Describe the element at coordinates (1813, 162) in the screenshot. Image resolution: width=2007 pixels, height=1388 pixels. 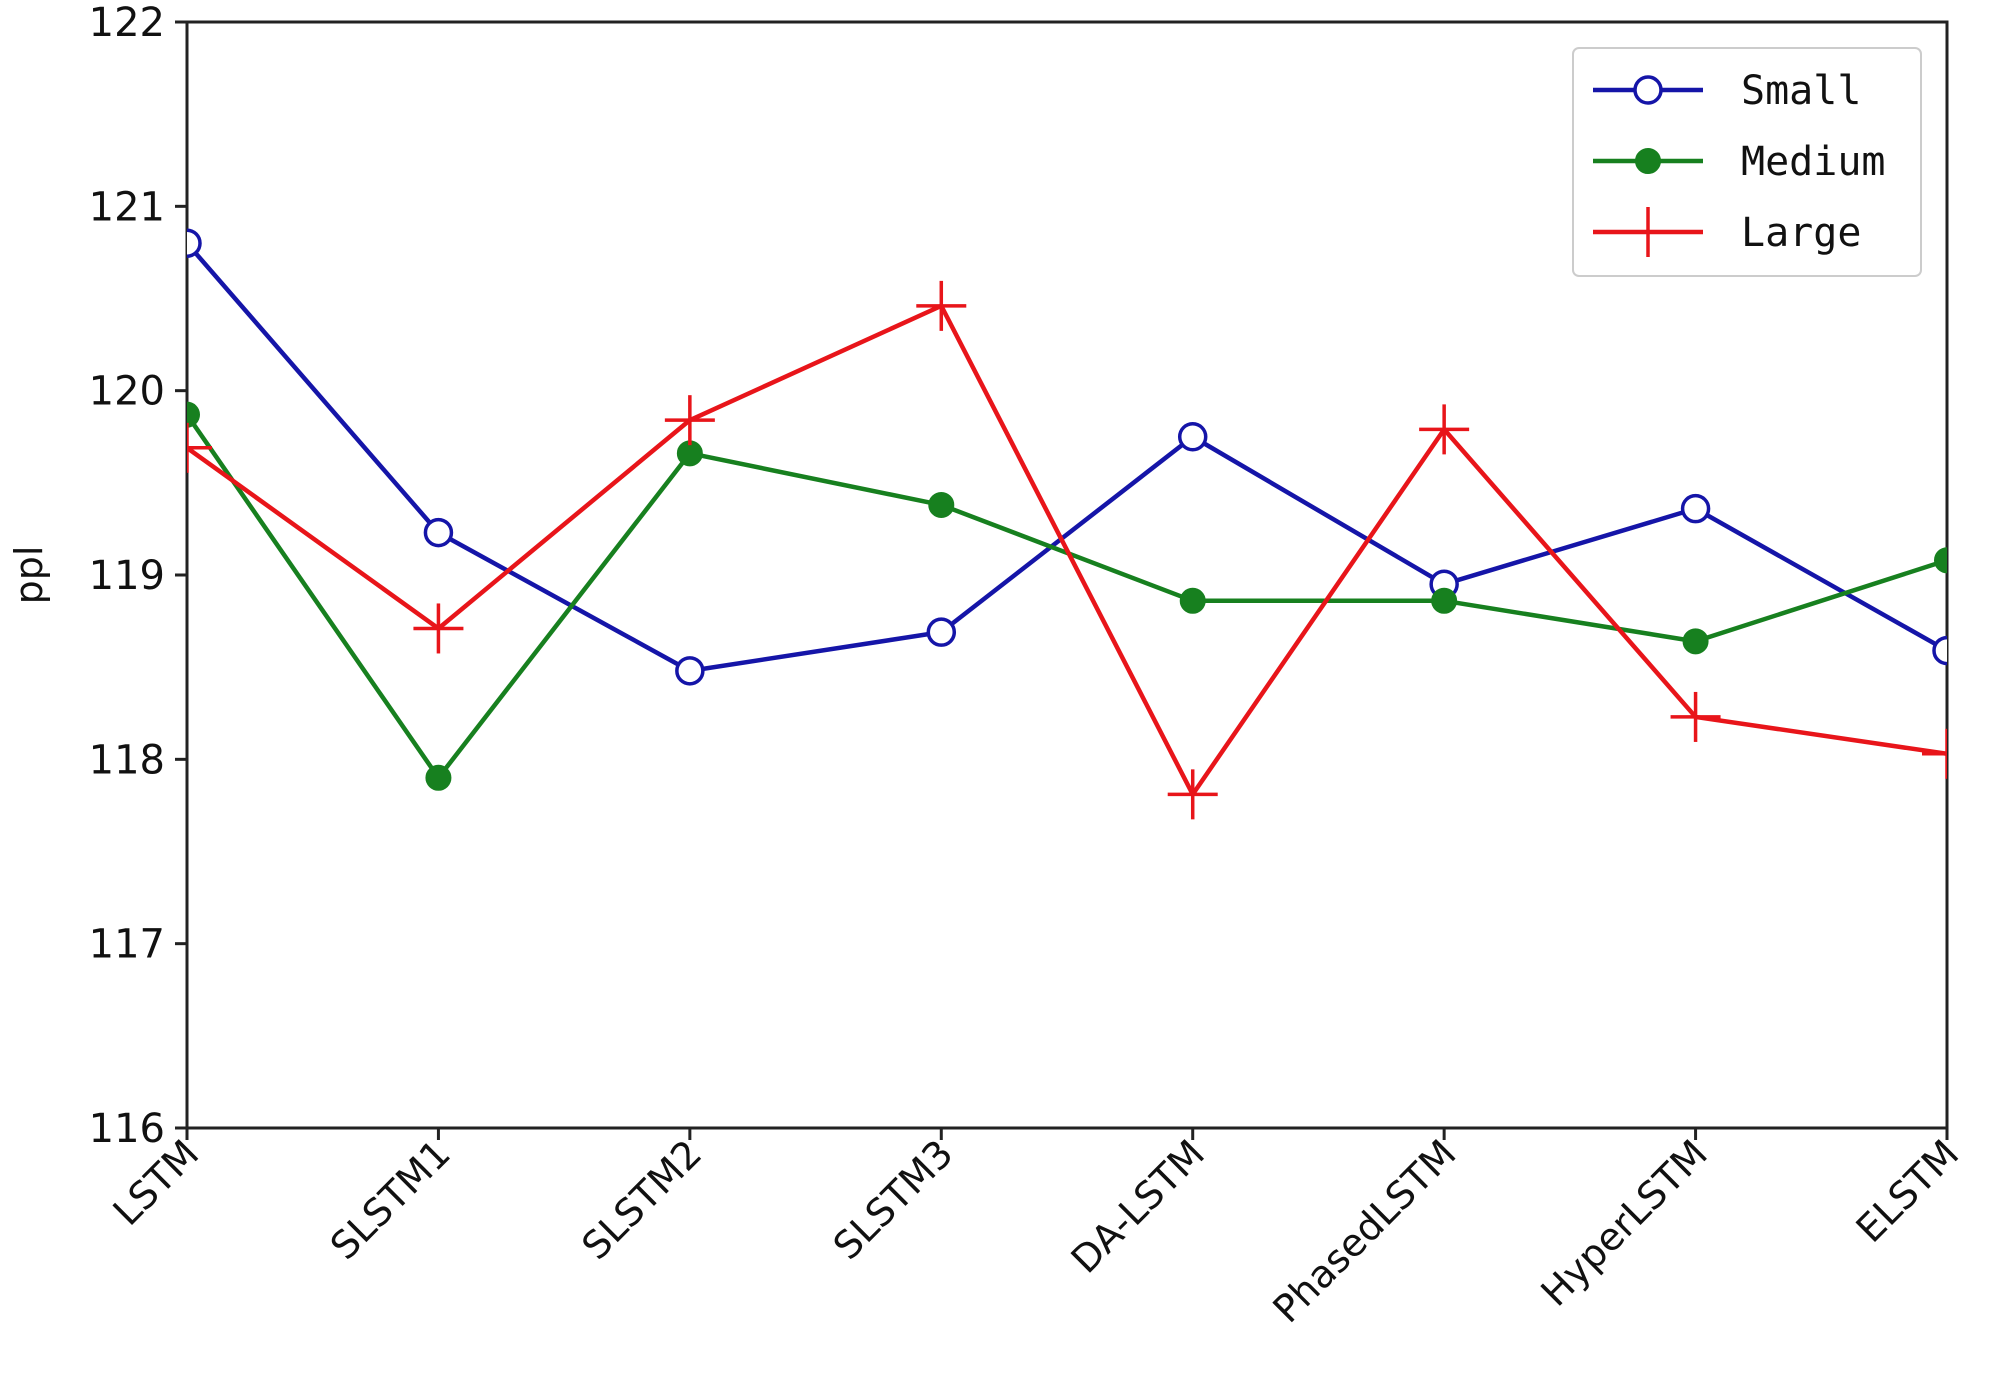
I see `legend-label: Medium` at that location.